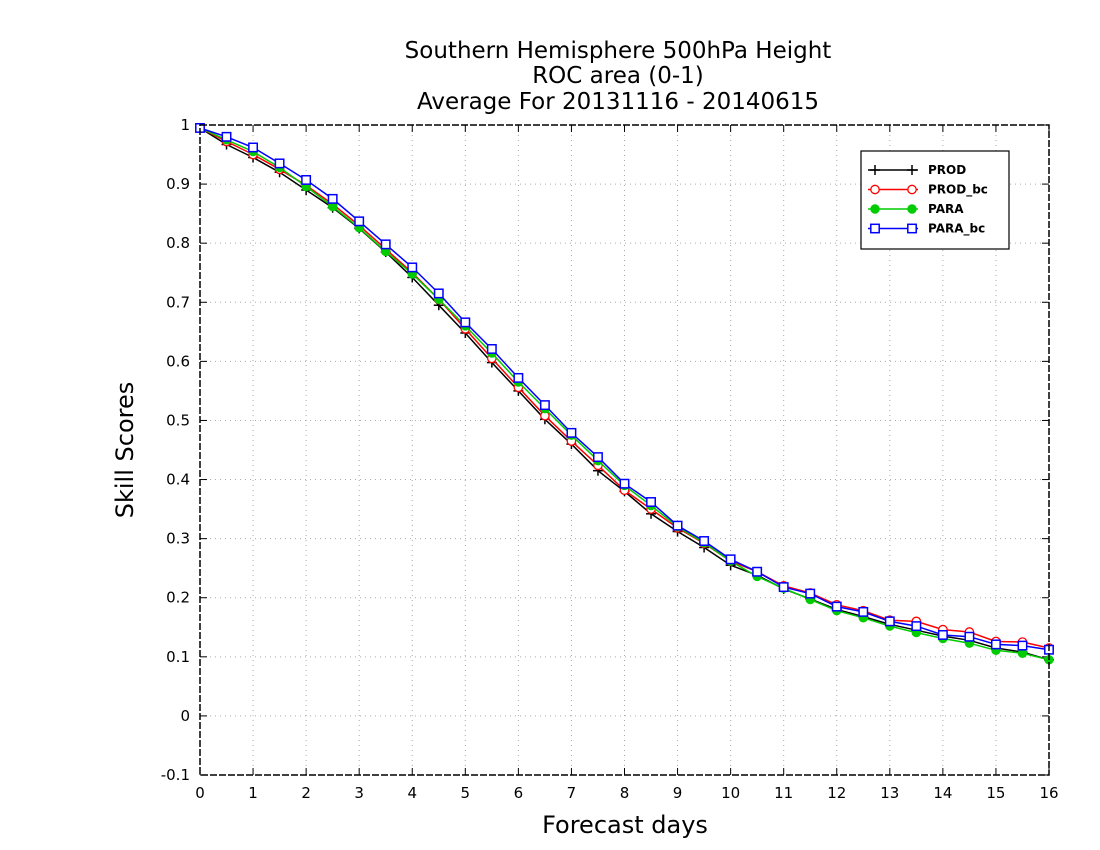 Image resolution: width=1100 pixels, height=850 pixels. Describe the element at coordinates (178, 420) in the screenshot. I see `y-tick-label: 0.5` at that location.